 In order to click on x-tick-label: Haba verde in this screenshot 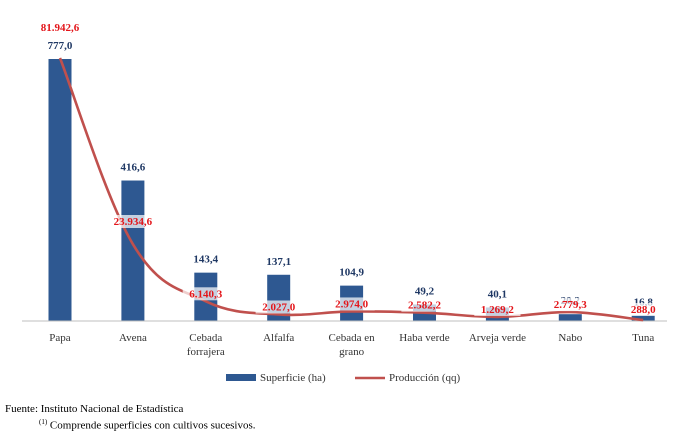, I will do `click(424, 338)`.